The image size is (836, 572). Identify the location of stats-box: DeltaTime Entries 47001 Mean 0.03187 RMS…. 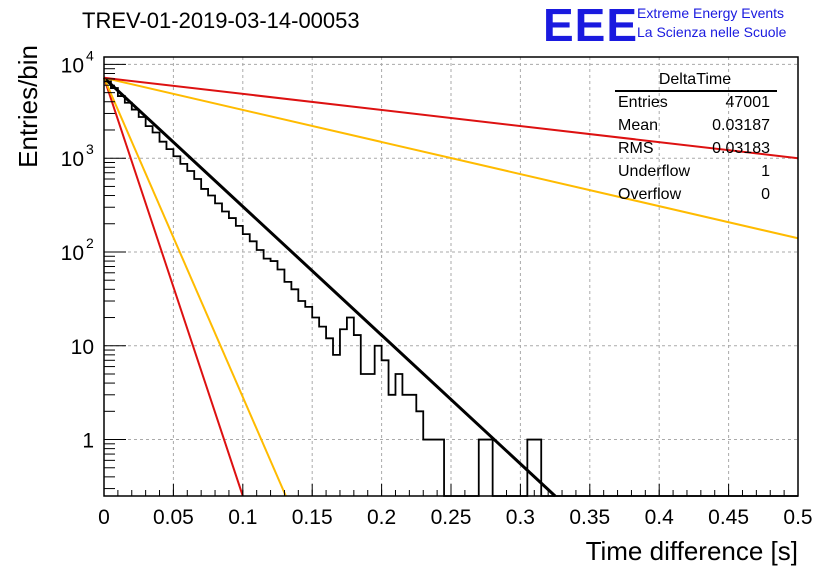
(695, 140).